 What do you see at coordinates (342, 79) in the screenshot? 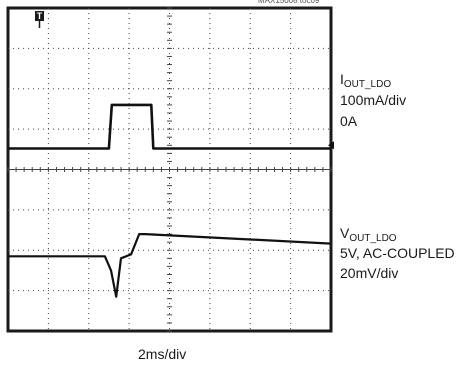
I see `trace1-symbol: I` at bounding box center [342, 79].